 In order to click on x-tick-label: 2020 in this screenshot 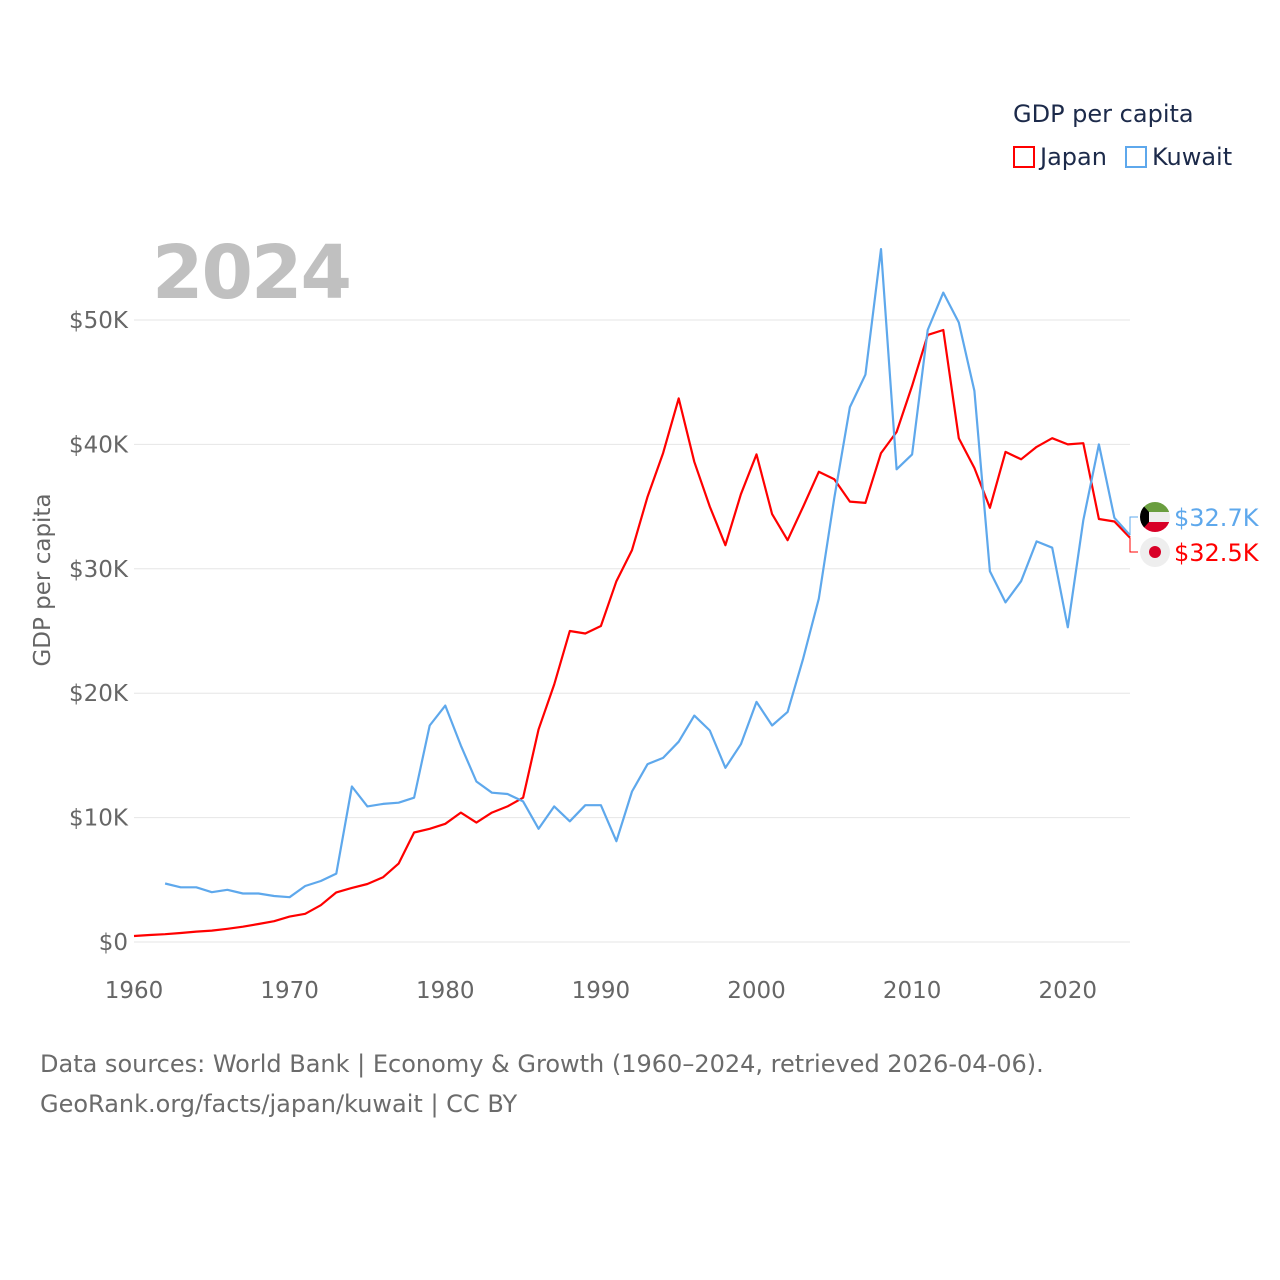, I will do `click(1067, 991)`.